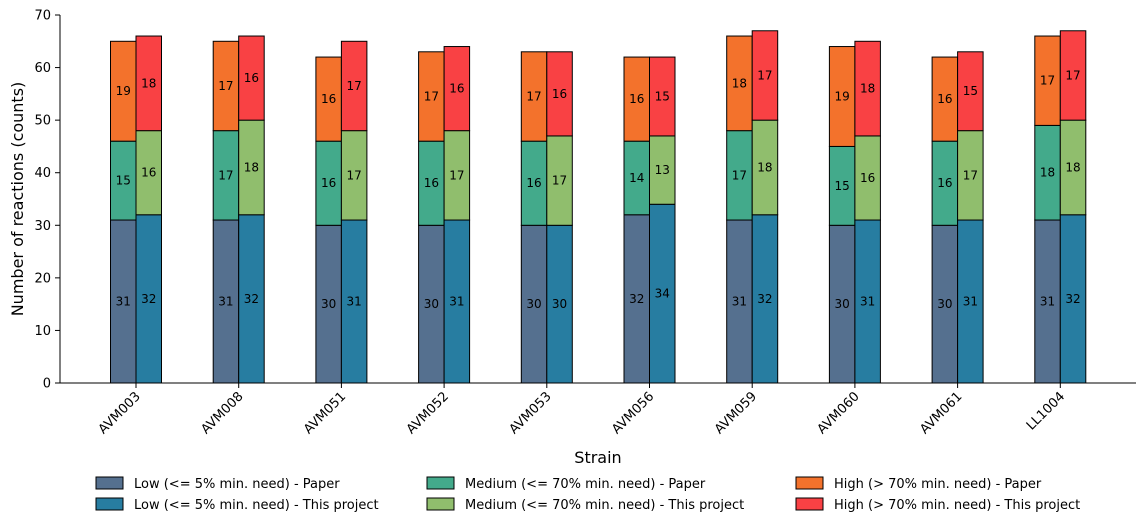 Image resolution: width=1146 pixels, height=527 pixels. What do you see at coordinates (256, 505) in the screenshot?
I see `legend-label: Low (<= 5% min. need) - This project` at bounding box center [256, 505].